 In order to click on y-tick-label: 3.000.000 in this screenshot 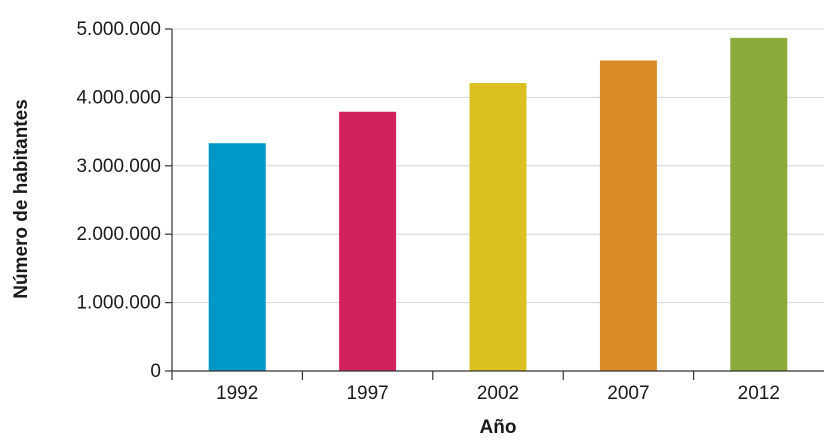, I will do `click(118, 166)`.